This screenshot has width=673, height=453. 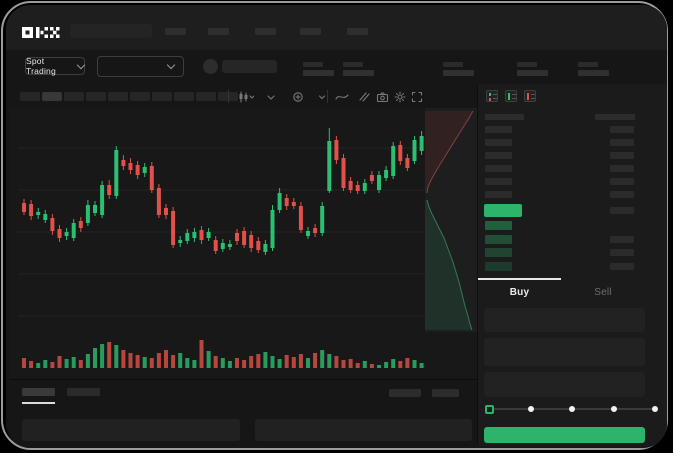 What do you see at coordinates (38, 403) in the screenshot?
I see `bottom-tab-underline` at bounding box center [38, 403].